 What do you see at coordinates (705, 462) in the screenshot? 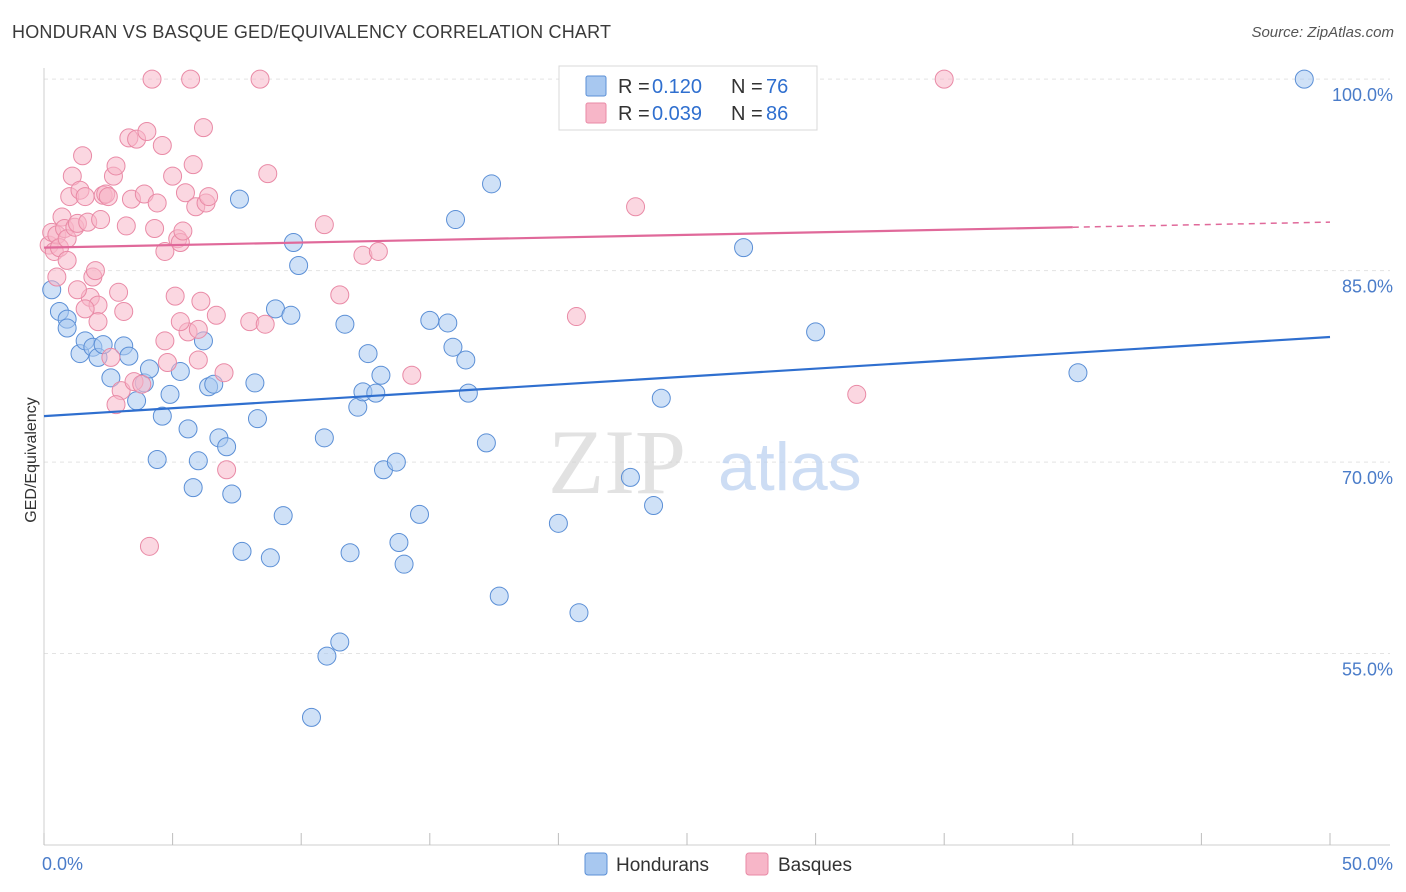
I see `watermark: ZIP atlas` at bounding box center [705, 462].